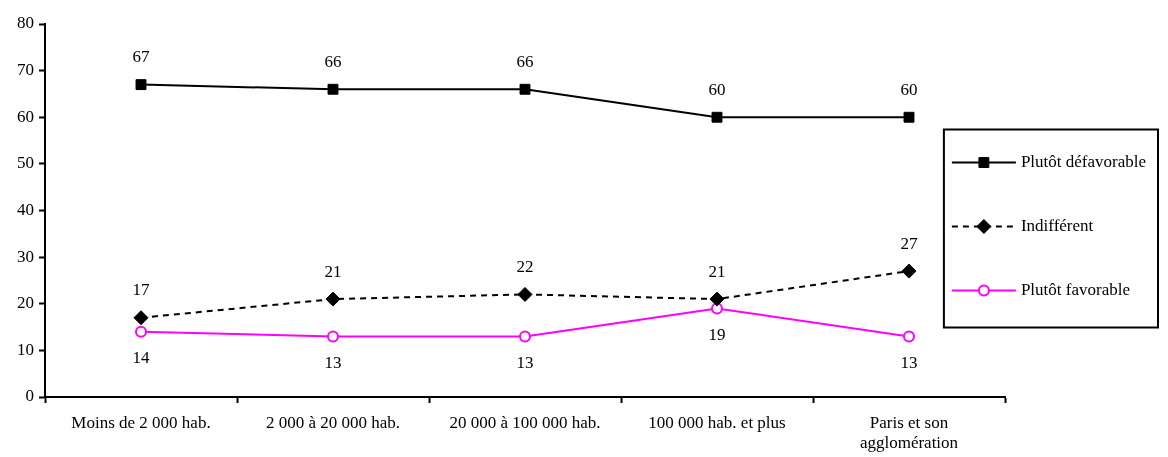 The image size is (1168, 457). Describe the element at coordinates (333, 422) in the screenshot. I see `x-tick-label: 2 000 à 20 000 hab.` at that location.